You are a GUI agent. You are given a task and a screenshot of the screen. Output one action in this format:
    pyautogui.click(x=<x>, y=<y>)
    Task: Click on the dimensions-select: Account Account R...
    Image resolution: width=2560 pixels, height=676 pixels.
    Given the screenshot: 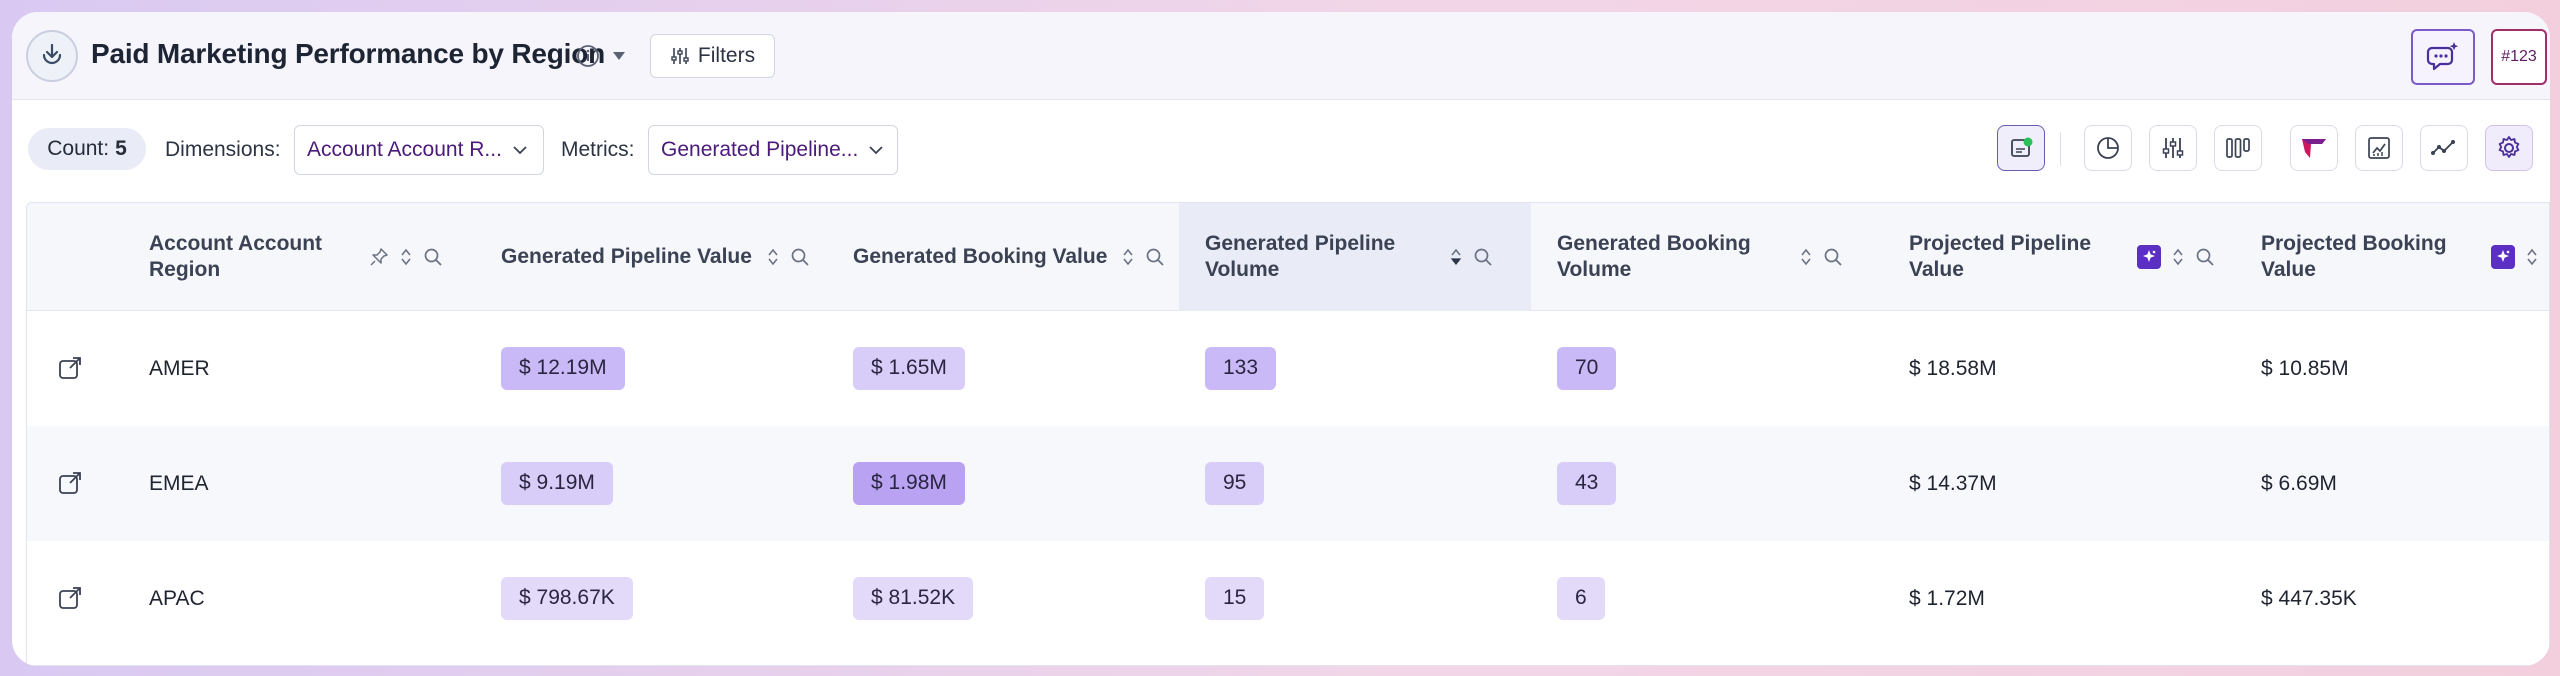 What is the action you would take?
    pyautogui.click(x=419, y=150)
    